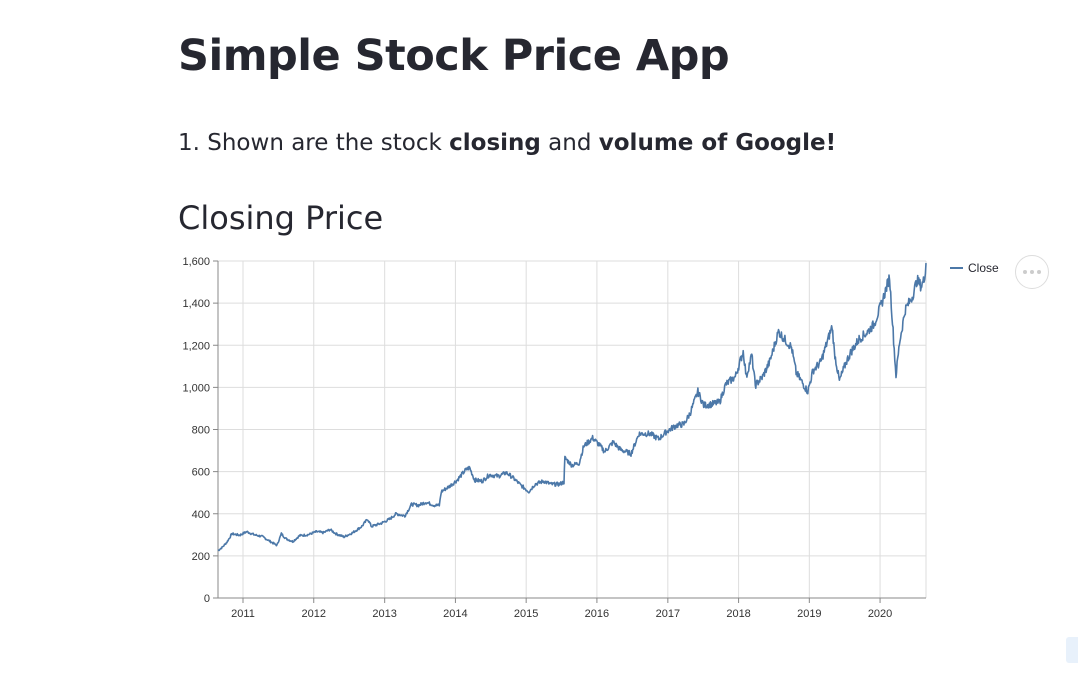  Describe the element at coordinates (597, 614) in the screenshot. I see `x-tick-label: 2016` at that location.